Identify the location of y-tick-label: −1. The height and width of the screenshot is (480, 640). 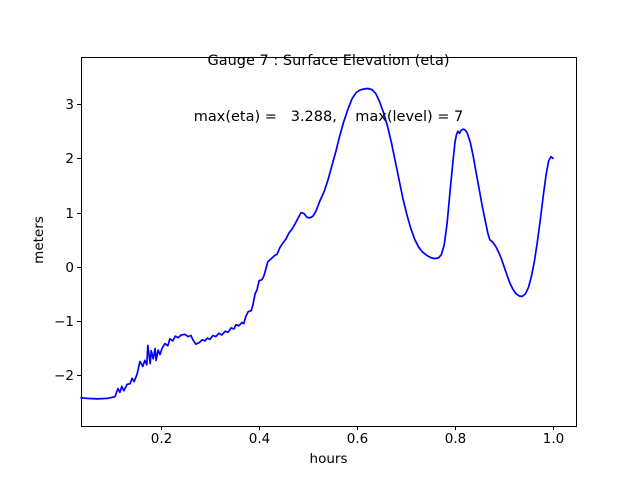
(64, 322).